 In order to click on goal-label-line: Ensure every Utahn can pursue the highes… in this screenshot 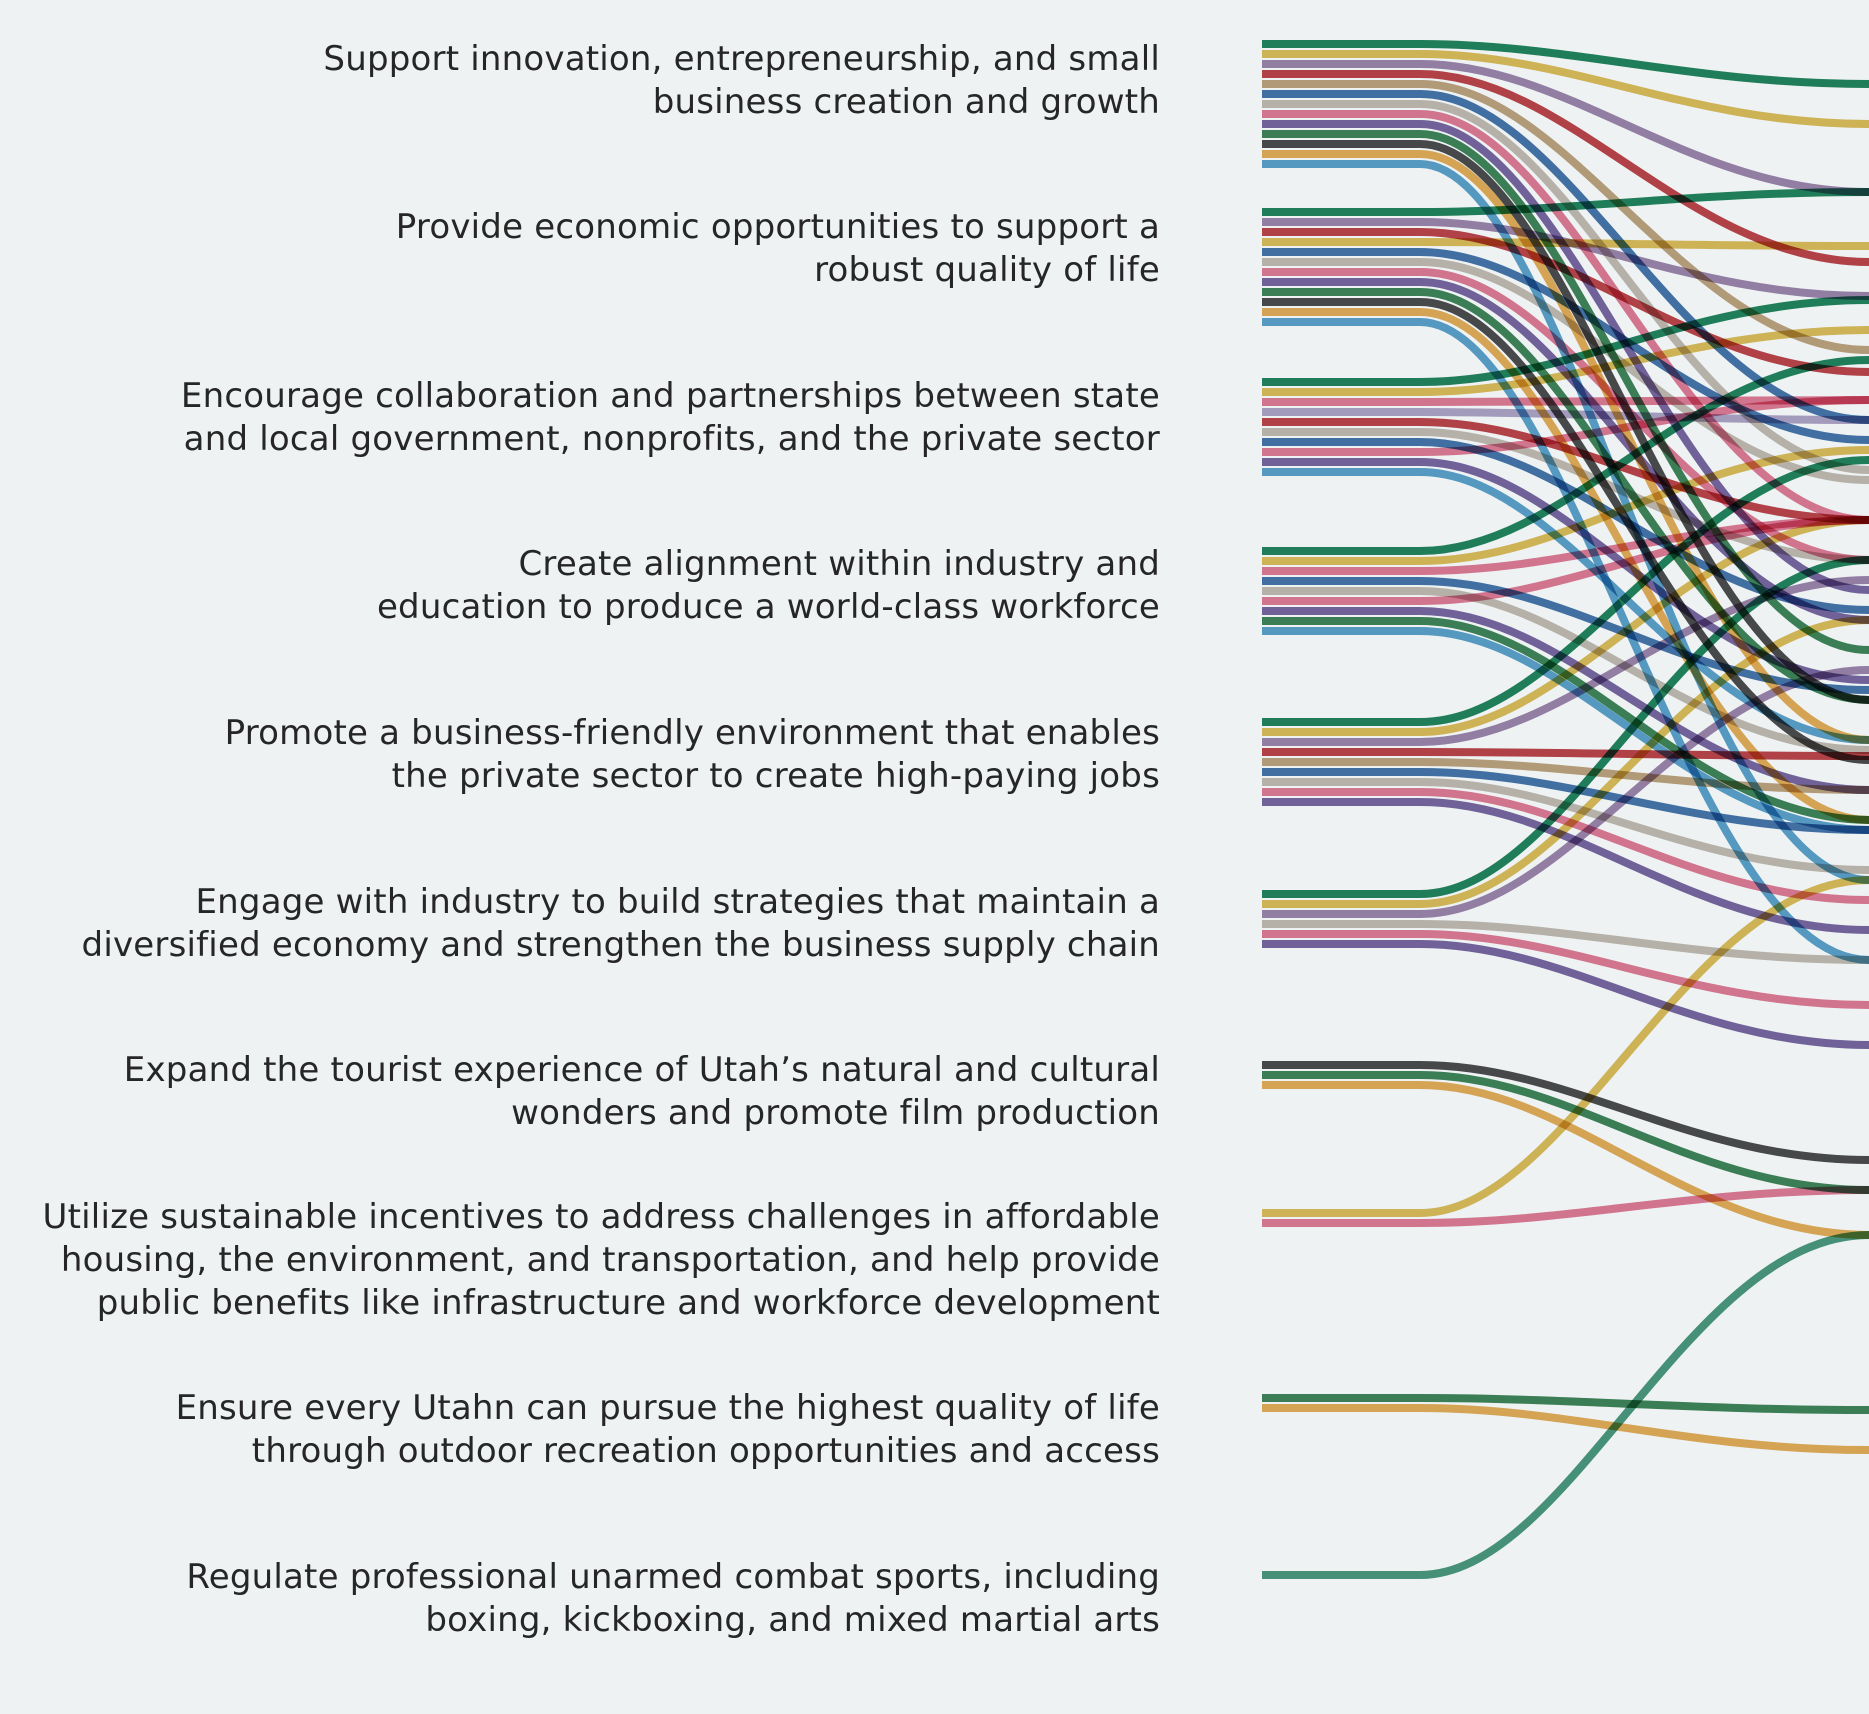, I will do `click(667, 1408)`.